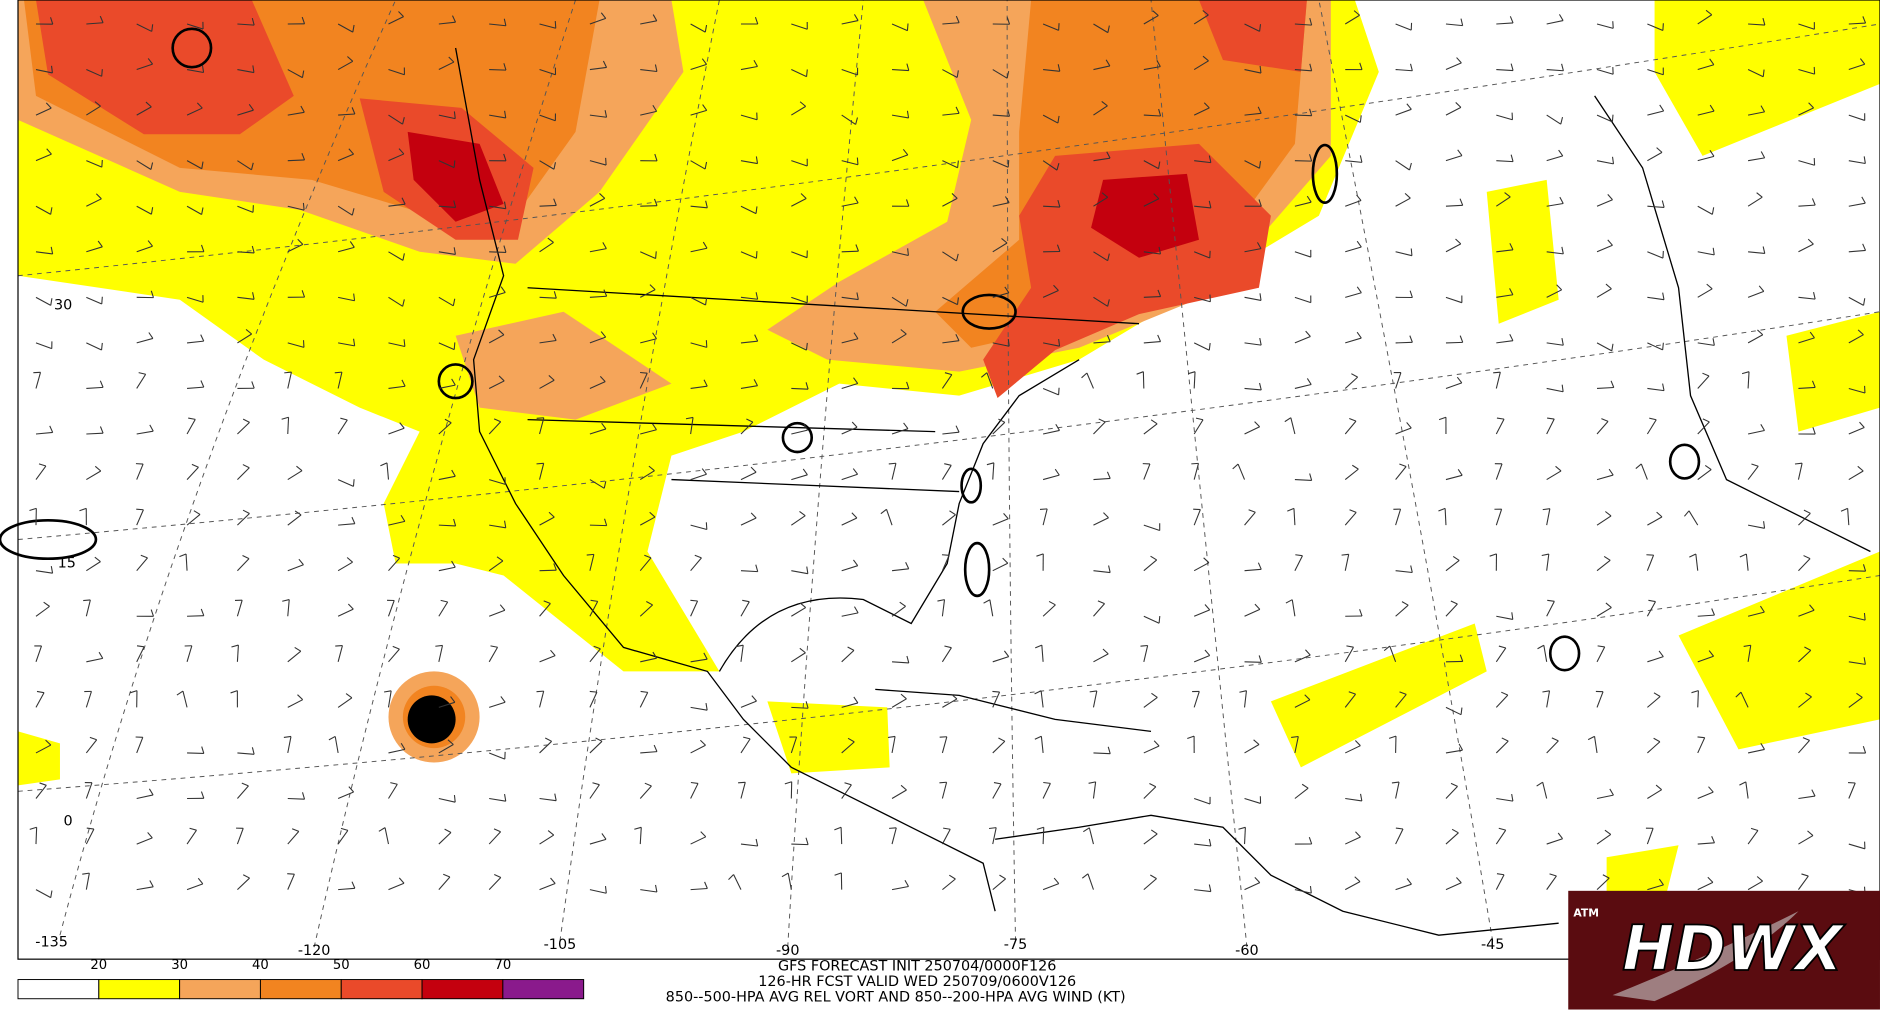 The image size is (1880, 1010). I want to click on graticule, so click(1406, 471).